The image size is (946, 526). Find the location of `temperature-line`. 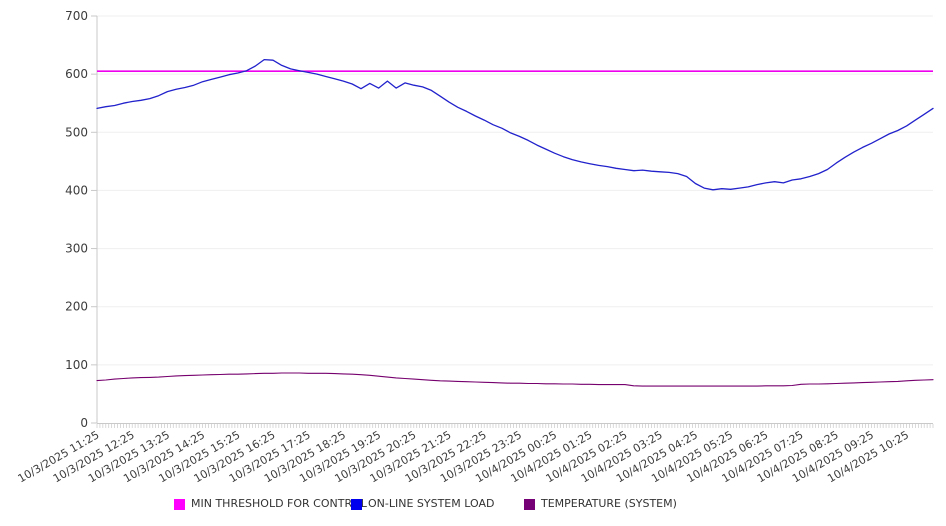

temperature-line is located at coordinates (515, 379).